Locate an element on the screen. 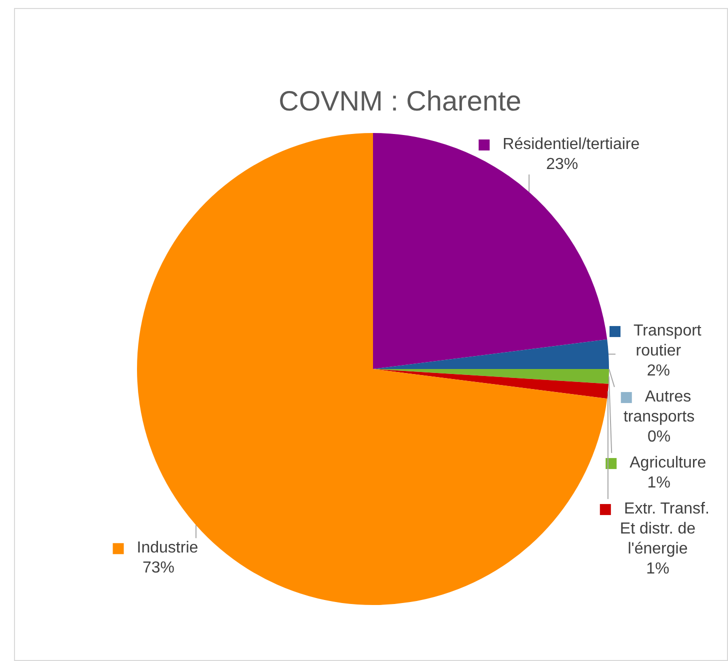 Image resolution: width=728 pixels, height=661 pixels. text: 0% is located at coordinates (659, 437).